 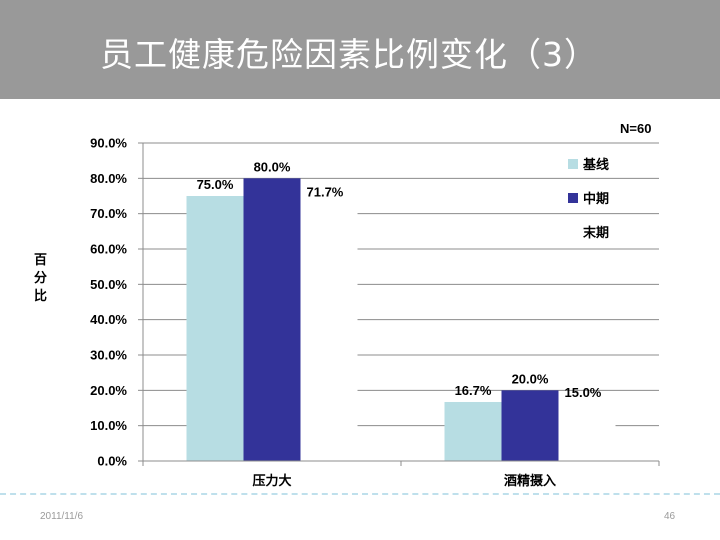 What do you see at coordinates (635, 128) in the screenshot?
I see `sample-size-annotation: N=60` at bounding box center [635, 128].